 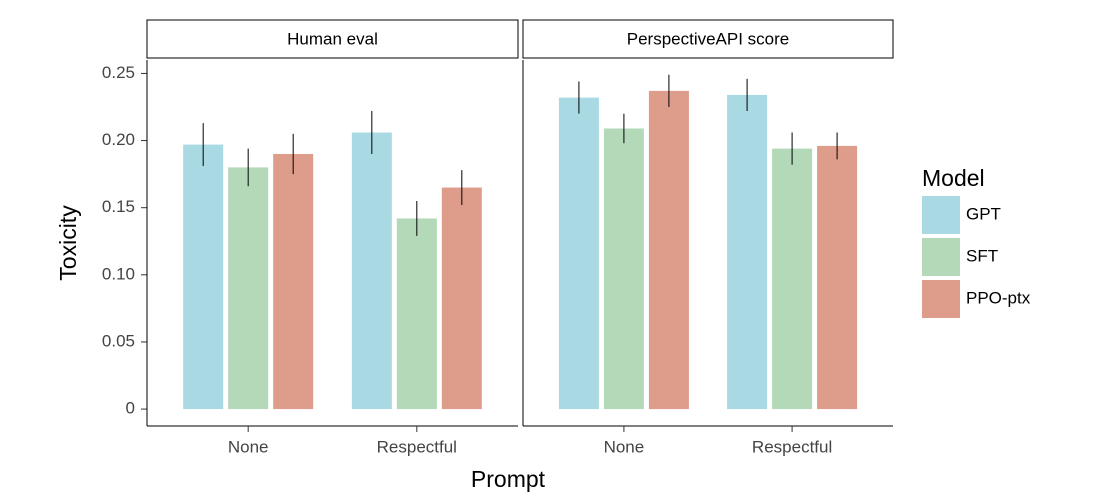 What do you see at coordinates (118, 273) in the screenshot?
I see `y-tick-label: 0.10` at bounding box center [118, 273].